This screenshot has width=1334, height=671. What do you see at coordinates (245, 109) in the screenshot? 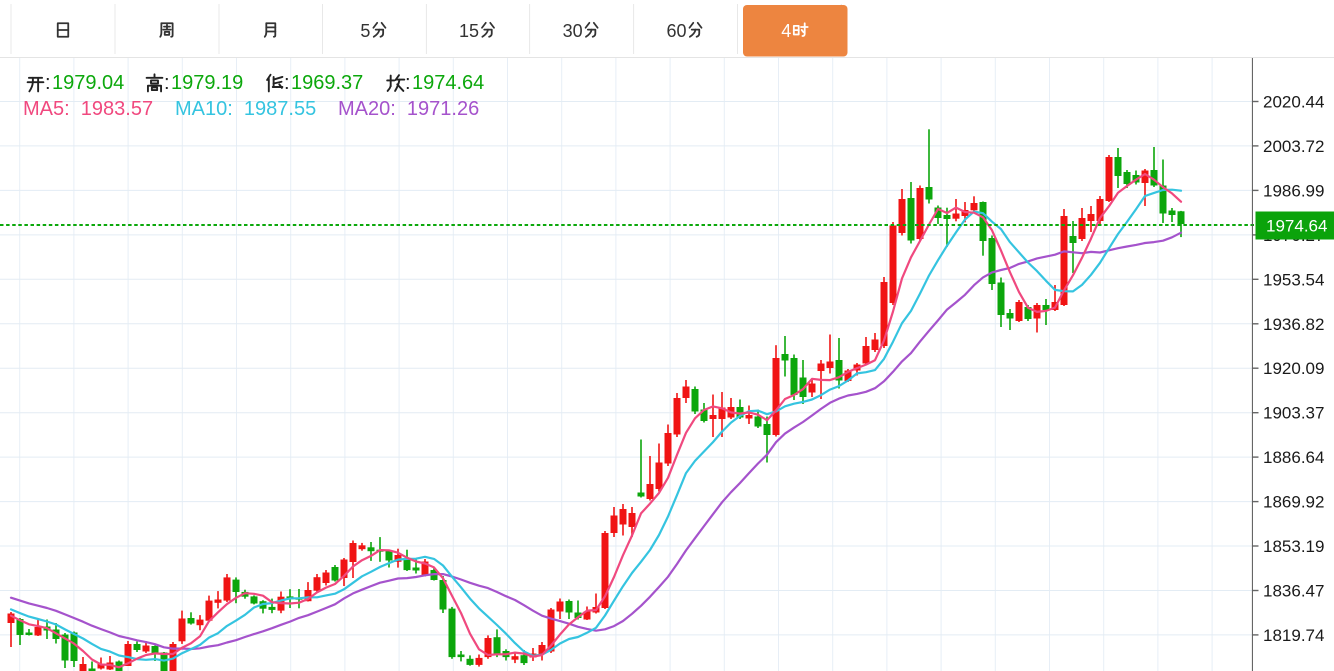
I see `svg-text: MA10: 1987.55` at bounding box center [245, 109].